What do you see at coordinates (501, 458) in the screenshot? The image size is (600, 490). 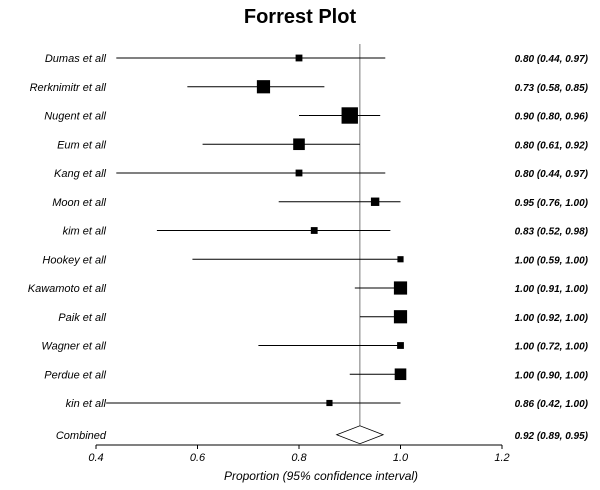 I see `x-tick-label: 1.2` at bounding box center [501, 458].